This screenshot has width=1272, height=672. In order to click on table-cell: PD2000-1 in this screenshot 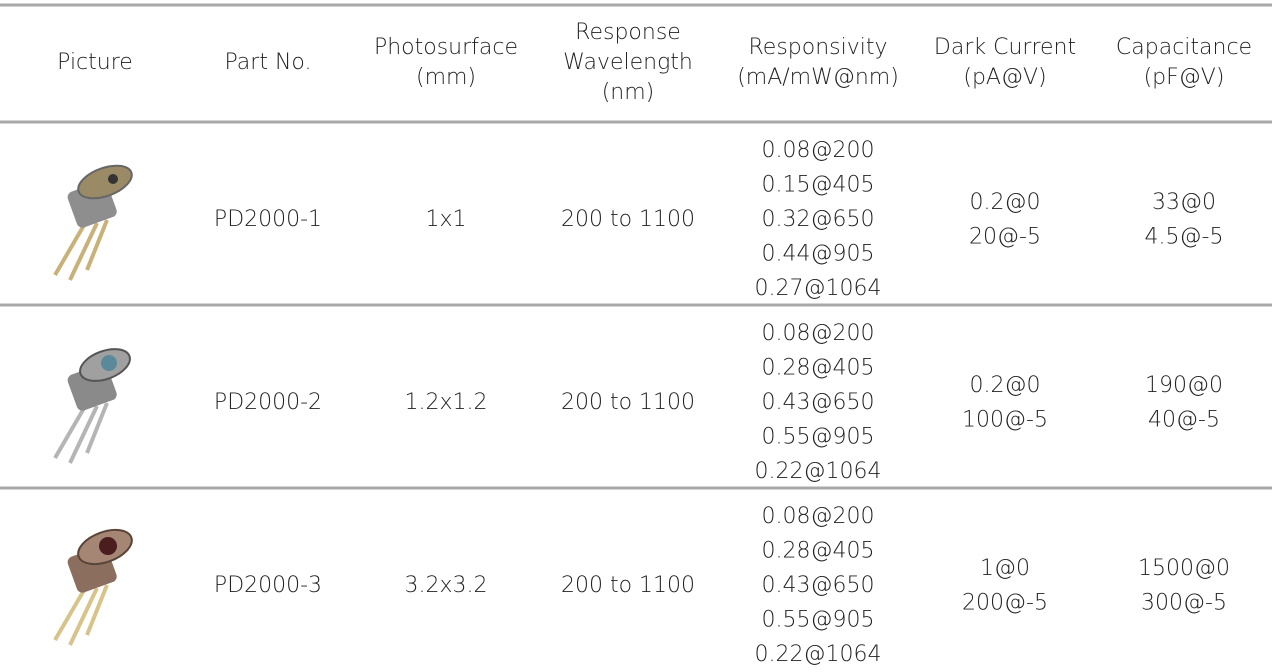, I will do `click(268, 219)`.